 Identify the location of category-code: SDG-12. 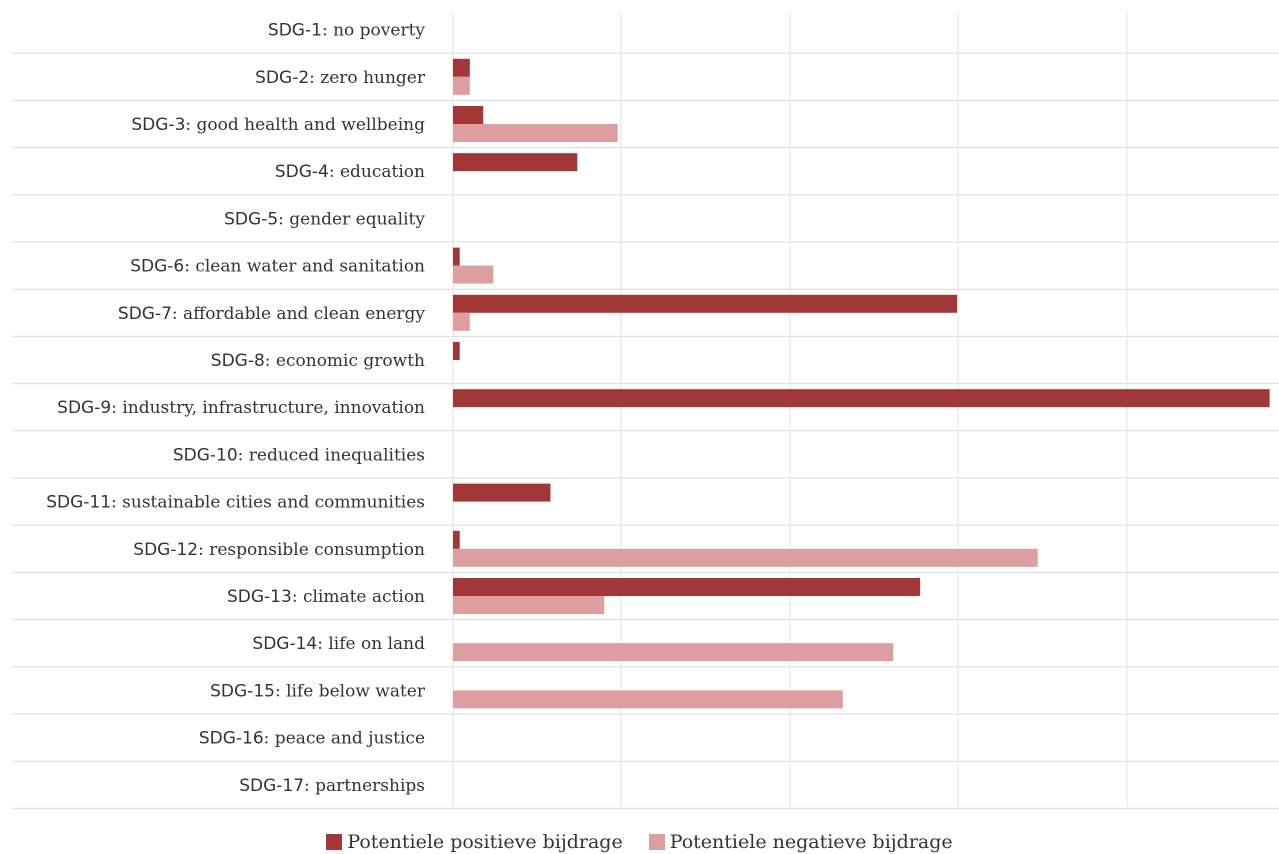
(165, 550).